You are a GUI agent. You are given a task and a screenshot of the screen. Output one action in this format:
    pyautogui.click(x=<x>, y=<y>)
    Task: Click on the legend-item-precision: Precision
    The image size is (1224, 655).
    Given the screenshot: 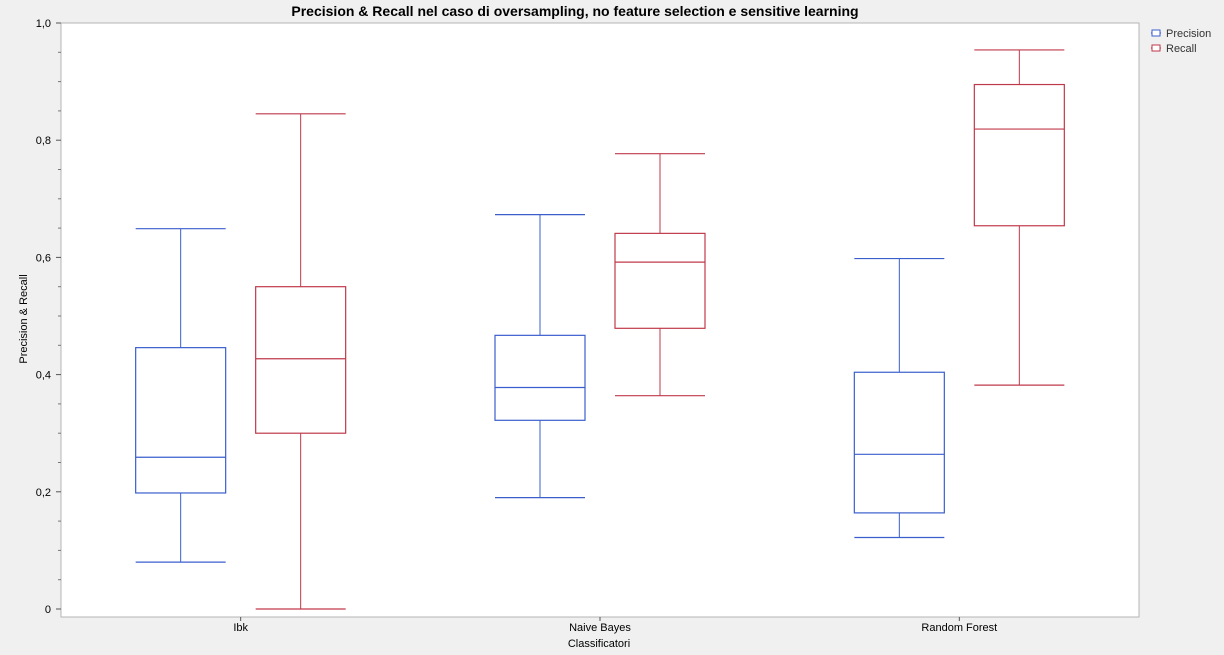 What is the action you would take?
    pyautogui.click(x=1181, y=34)
    